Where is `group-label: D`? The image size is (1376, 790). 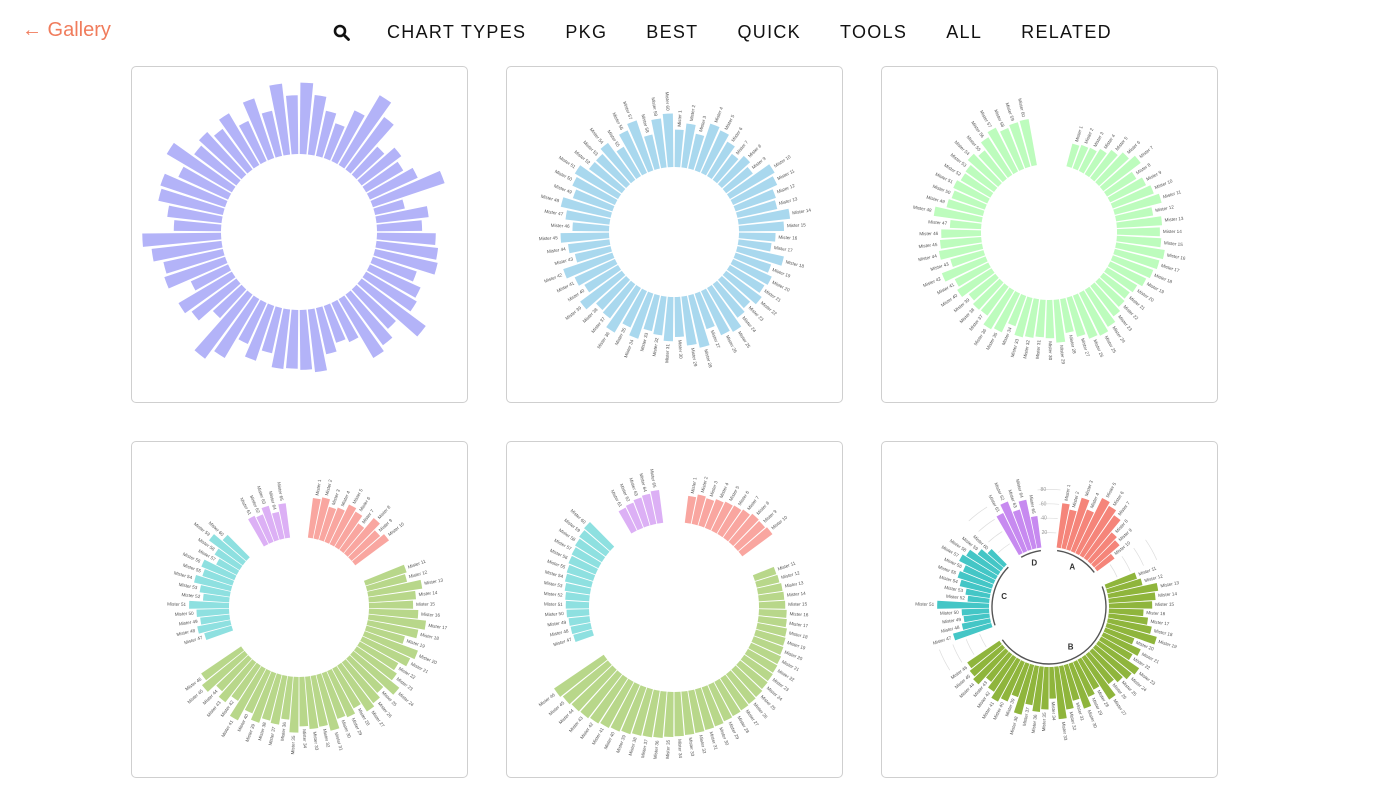
group-label: D is located at coordinates (1034, 563).